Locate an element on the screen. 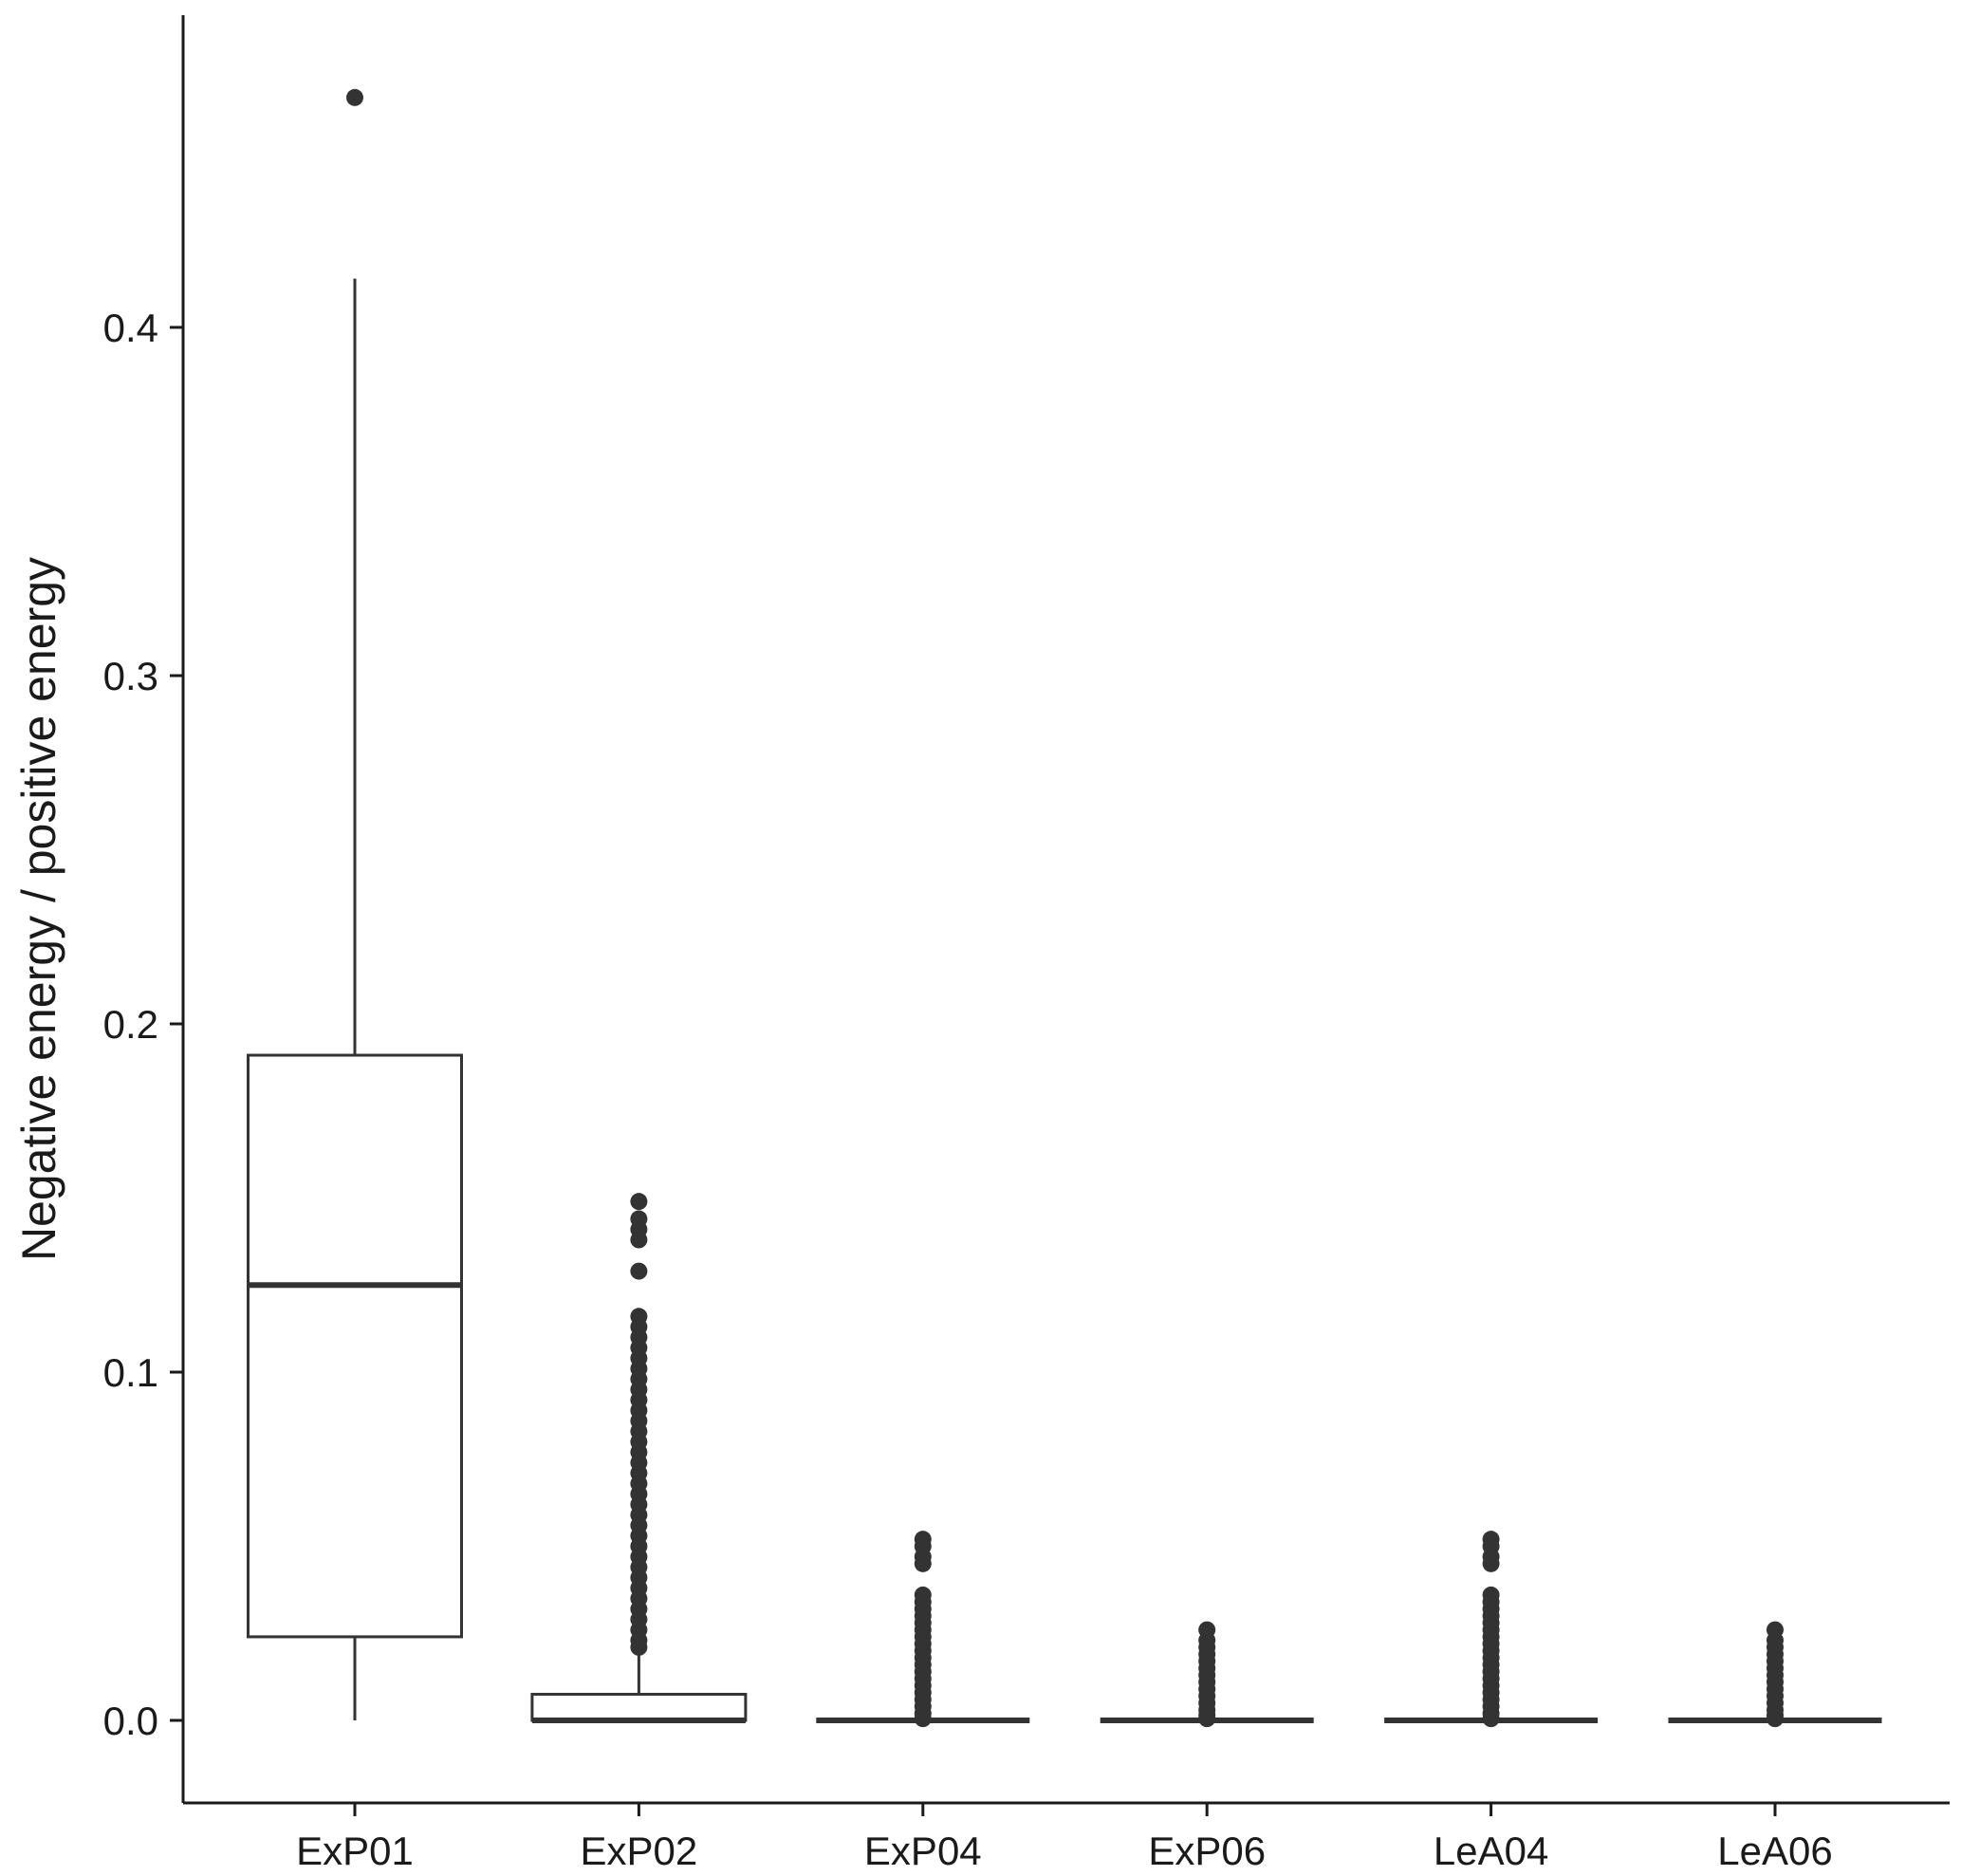 The height and width of the screenshot is (1876, 1961). y-tick-label: 0.2 is located at coordinates (130, 1024).